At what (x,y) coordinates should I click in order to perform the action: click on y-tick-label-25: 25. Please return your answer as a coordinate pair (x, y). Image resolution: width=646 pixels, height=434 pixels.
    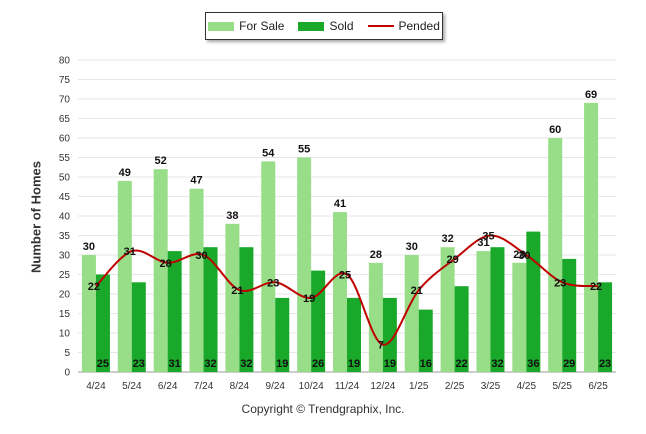
    Looking at the image, I should click on (65, 275).